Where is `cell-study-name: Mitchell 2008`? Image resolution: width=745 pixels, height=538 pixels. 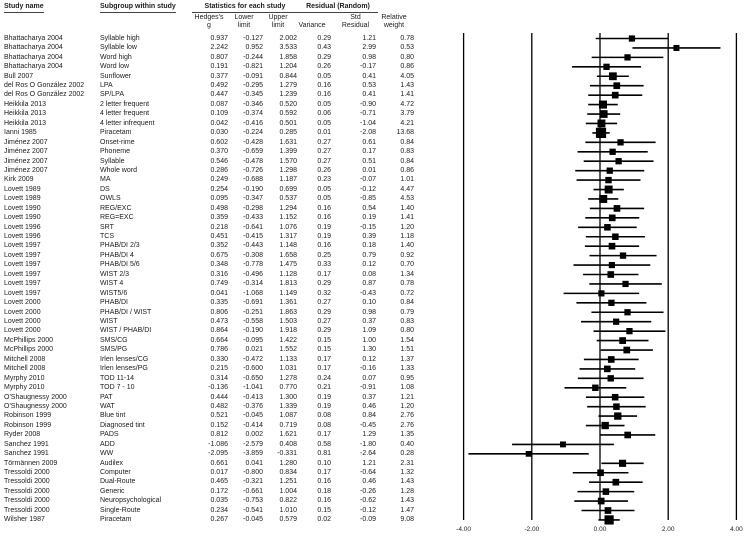
cell-study-name: Mitchell 2008 is located at coordinates (25, 369).